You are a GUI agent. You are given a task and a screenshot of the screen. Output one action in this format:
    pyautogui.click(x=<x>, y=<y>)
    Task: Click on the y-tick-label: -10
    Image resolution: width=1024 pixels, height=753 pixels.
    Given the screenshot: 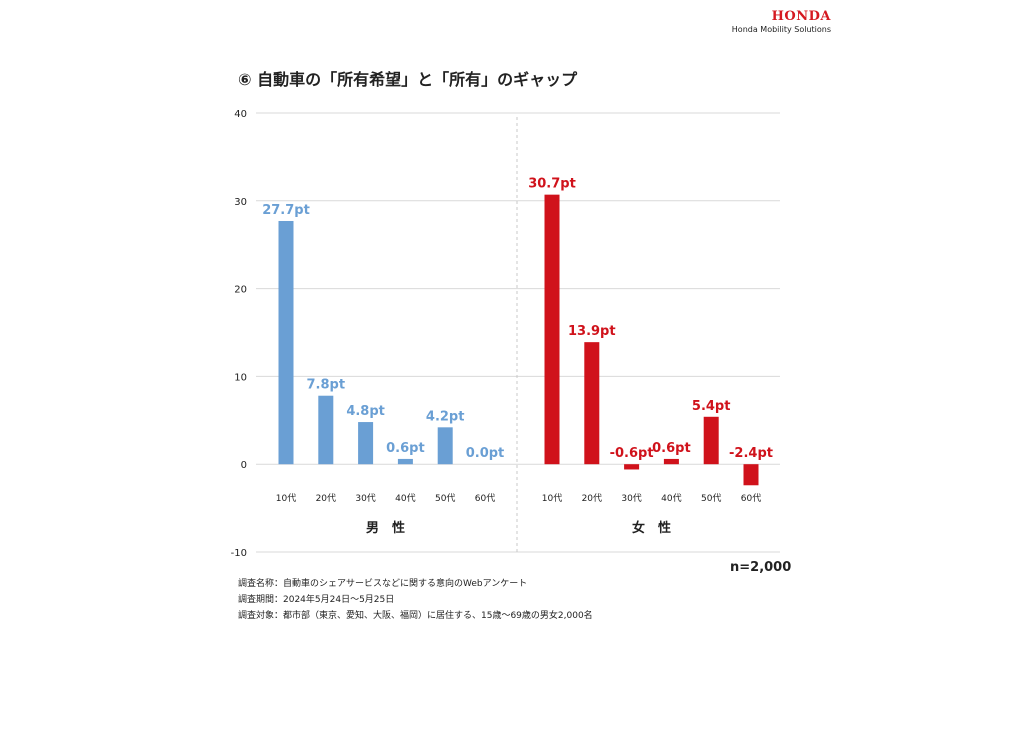 What is the action you would take?
    pyautogui.click(x=239, y=553)
    